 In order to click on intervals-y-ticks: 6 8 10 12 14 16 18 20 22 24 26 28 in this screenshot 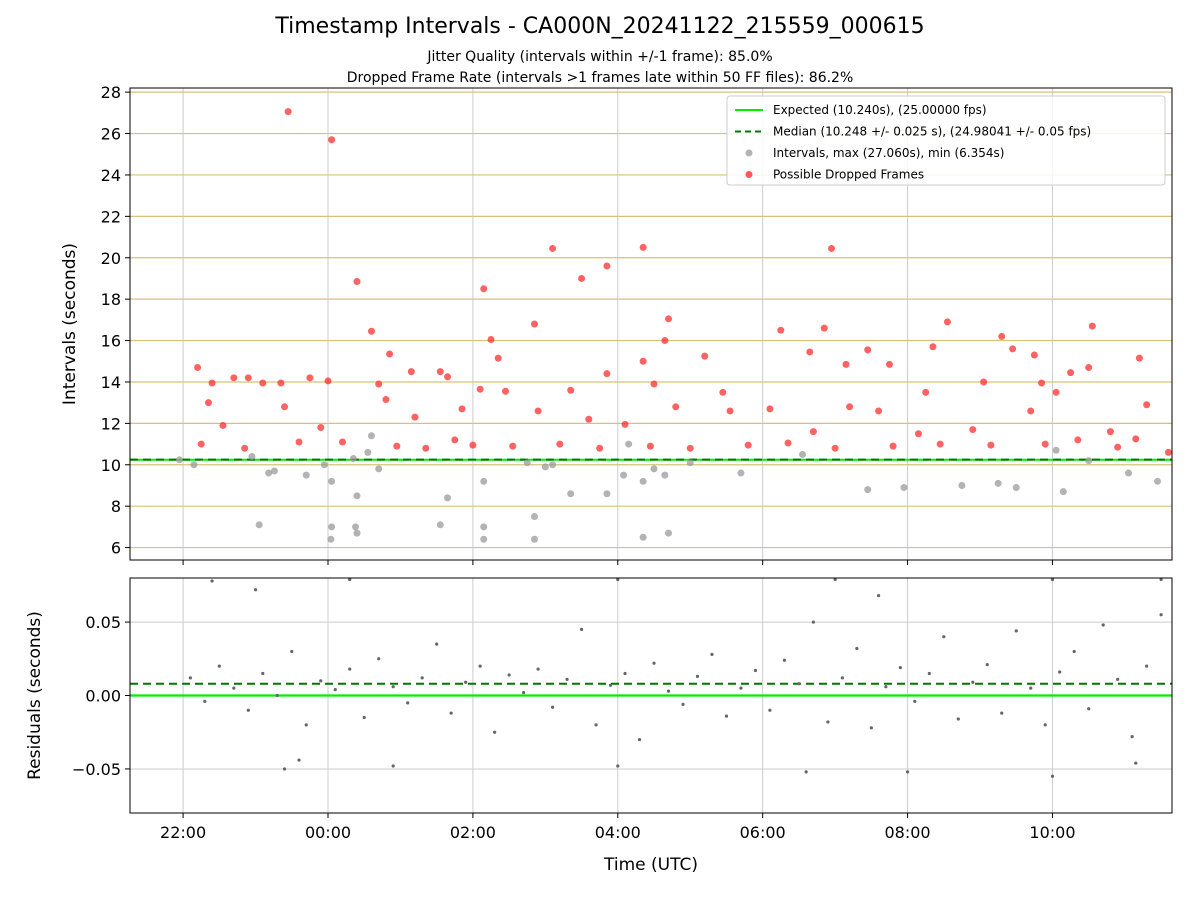, I will do `click(115, 320)`.